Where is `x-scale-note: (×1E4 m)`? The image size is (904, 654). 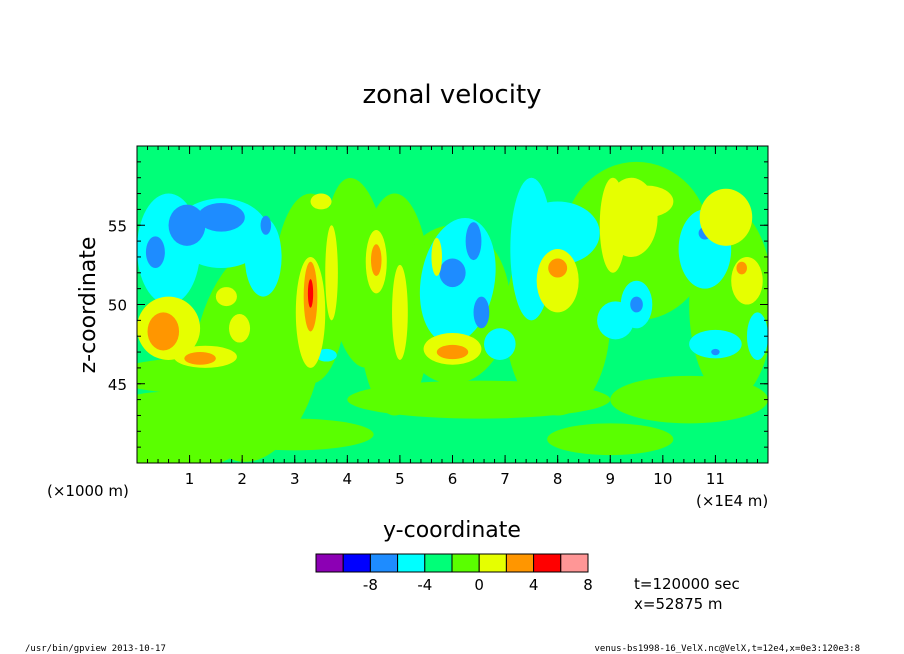
x-scale-note: (×1E4 m) is located at coordinates (732, 501).